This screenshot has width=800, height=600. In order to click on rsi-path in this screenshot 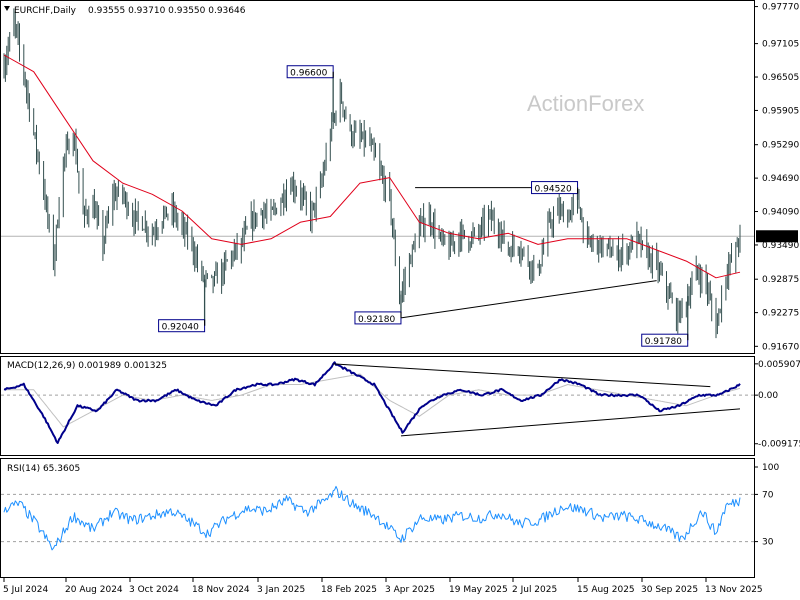, I will do `click(372, 518)`.